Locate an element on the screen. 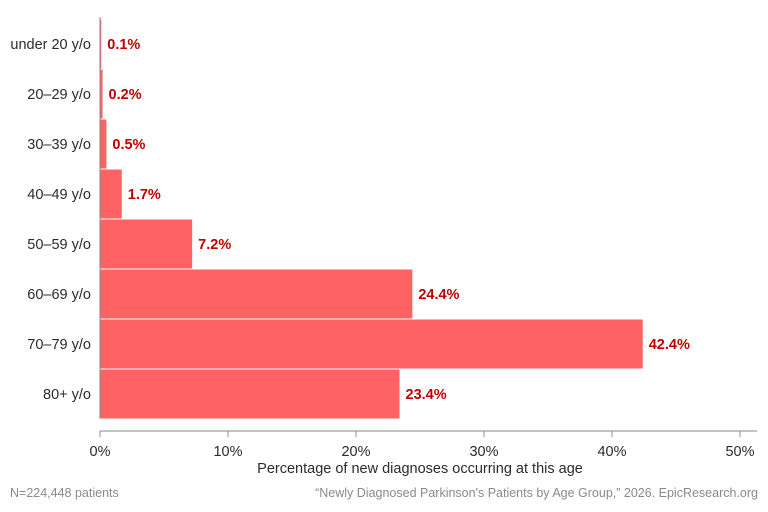 The width and height of the screenshot is (768, 512). x-tick-label-2: 20% is located at coordinates (355, 452).